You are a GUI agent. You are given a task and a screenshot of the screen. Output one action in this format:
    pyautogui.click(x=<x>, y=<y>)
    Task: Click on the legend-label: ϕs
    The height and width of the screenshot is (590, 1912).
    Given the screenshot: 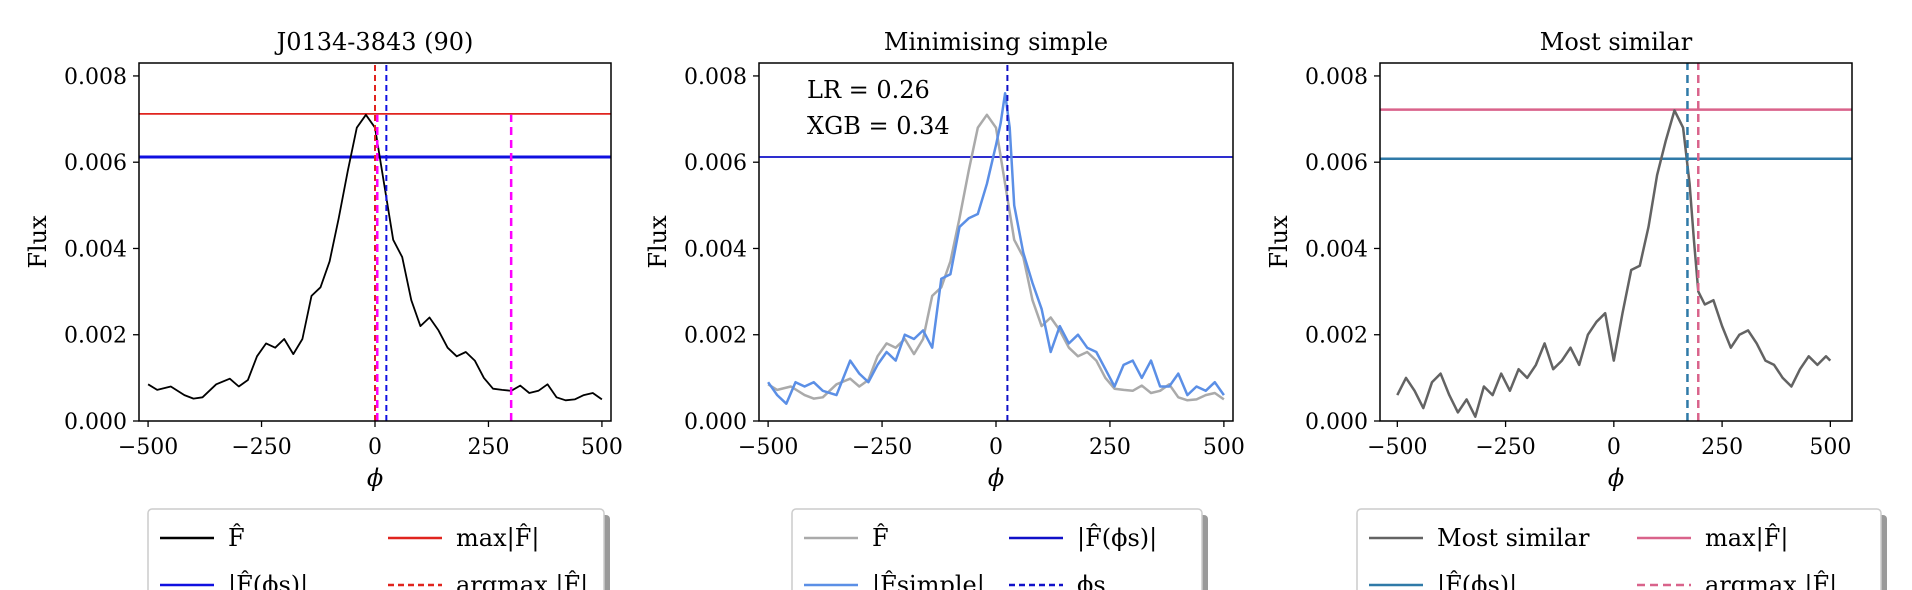 What is the action you would take?
    pyautogui.click(x=1091, y=580)
    